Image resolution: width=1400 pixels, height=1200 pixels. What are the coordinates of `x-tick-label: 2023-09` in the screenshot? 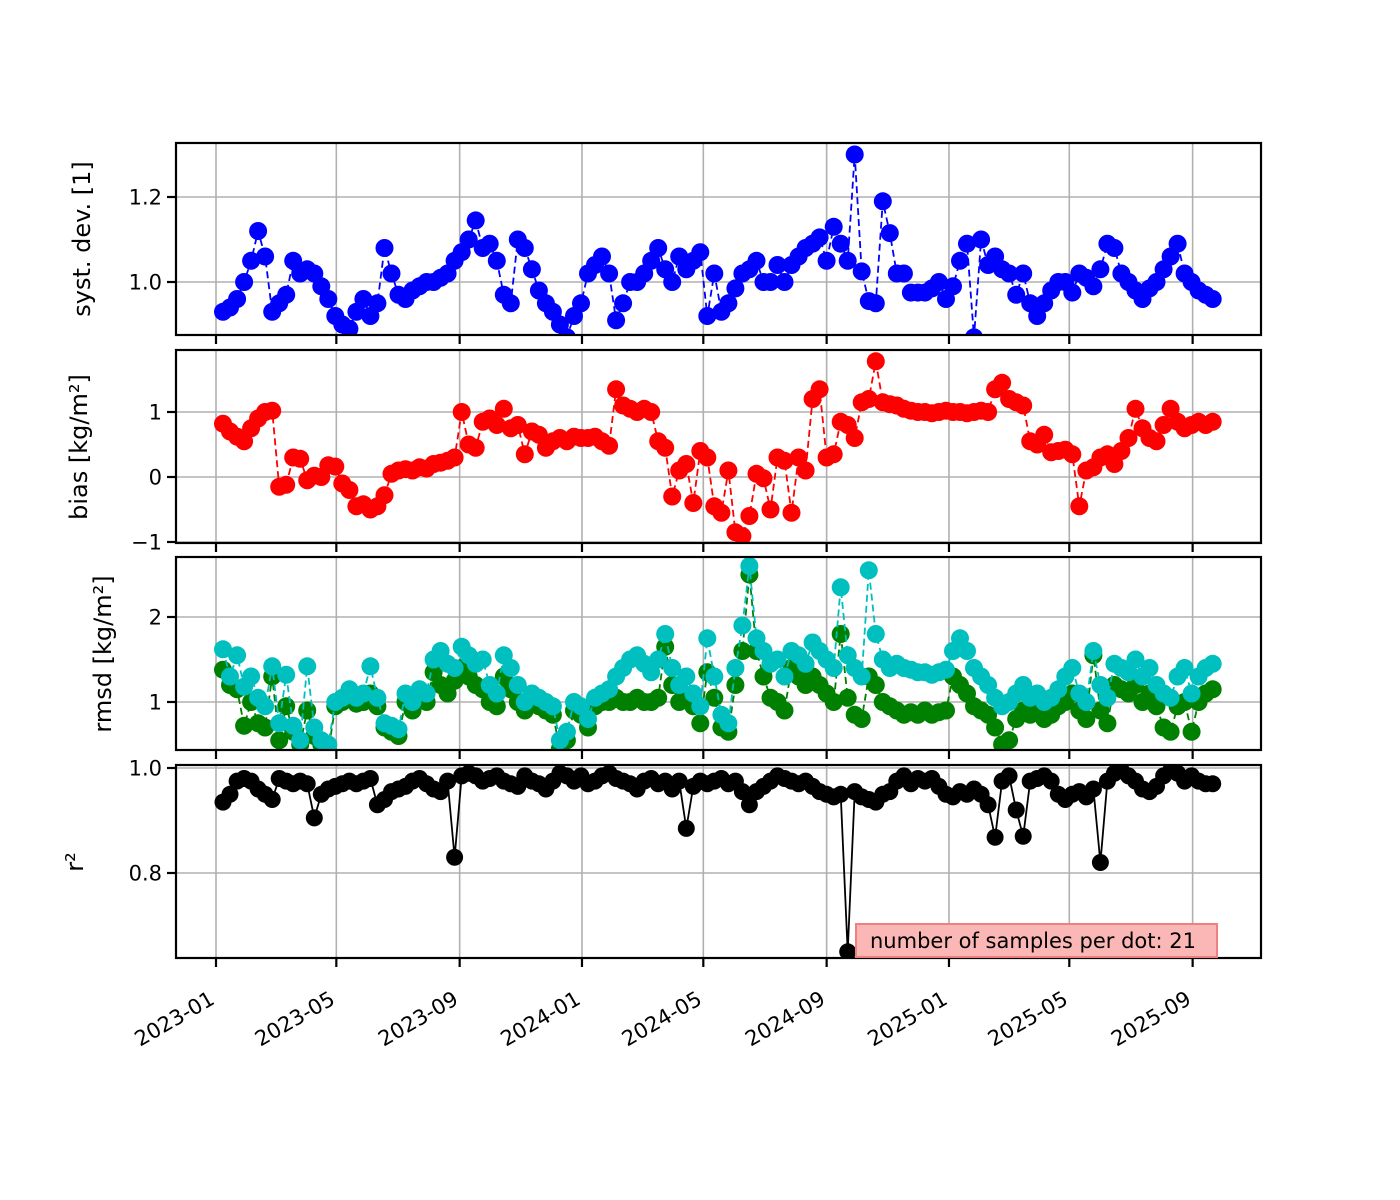 It's located at (418, 1019).